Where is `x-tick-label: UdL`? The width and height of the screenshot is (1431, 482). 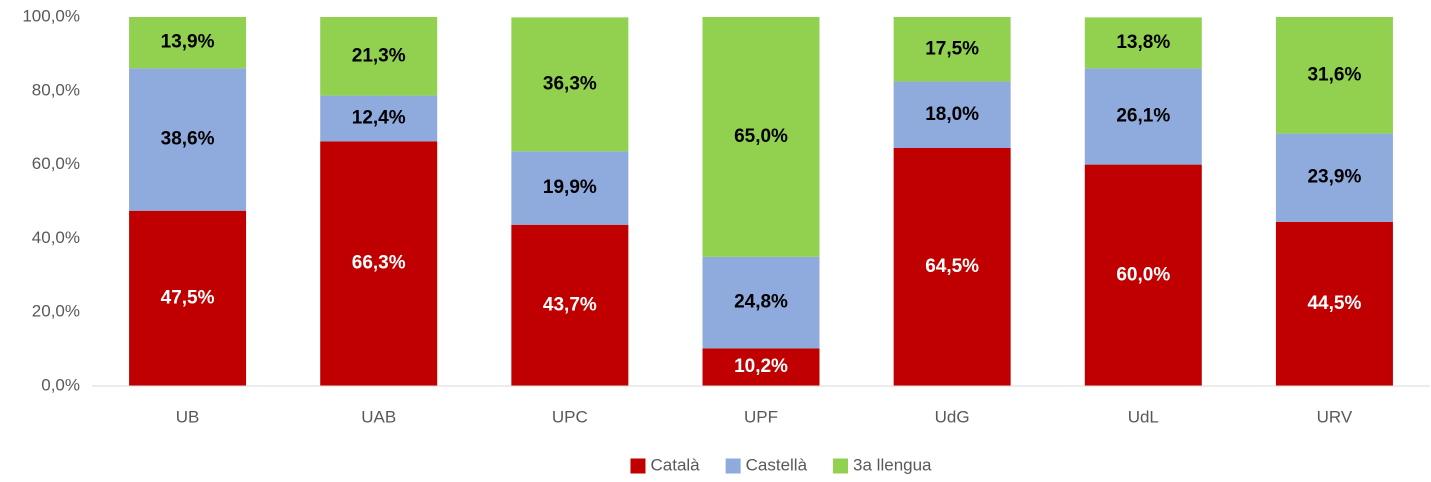 x-tick-label: UdL is located at coordinates (1143, 416).